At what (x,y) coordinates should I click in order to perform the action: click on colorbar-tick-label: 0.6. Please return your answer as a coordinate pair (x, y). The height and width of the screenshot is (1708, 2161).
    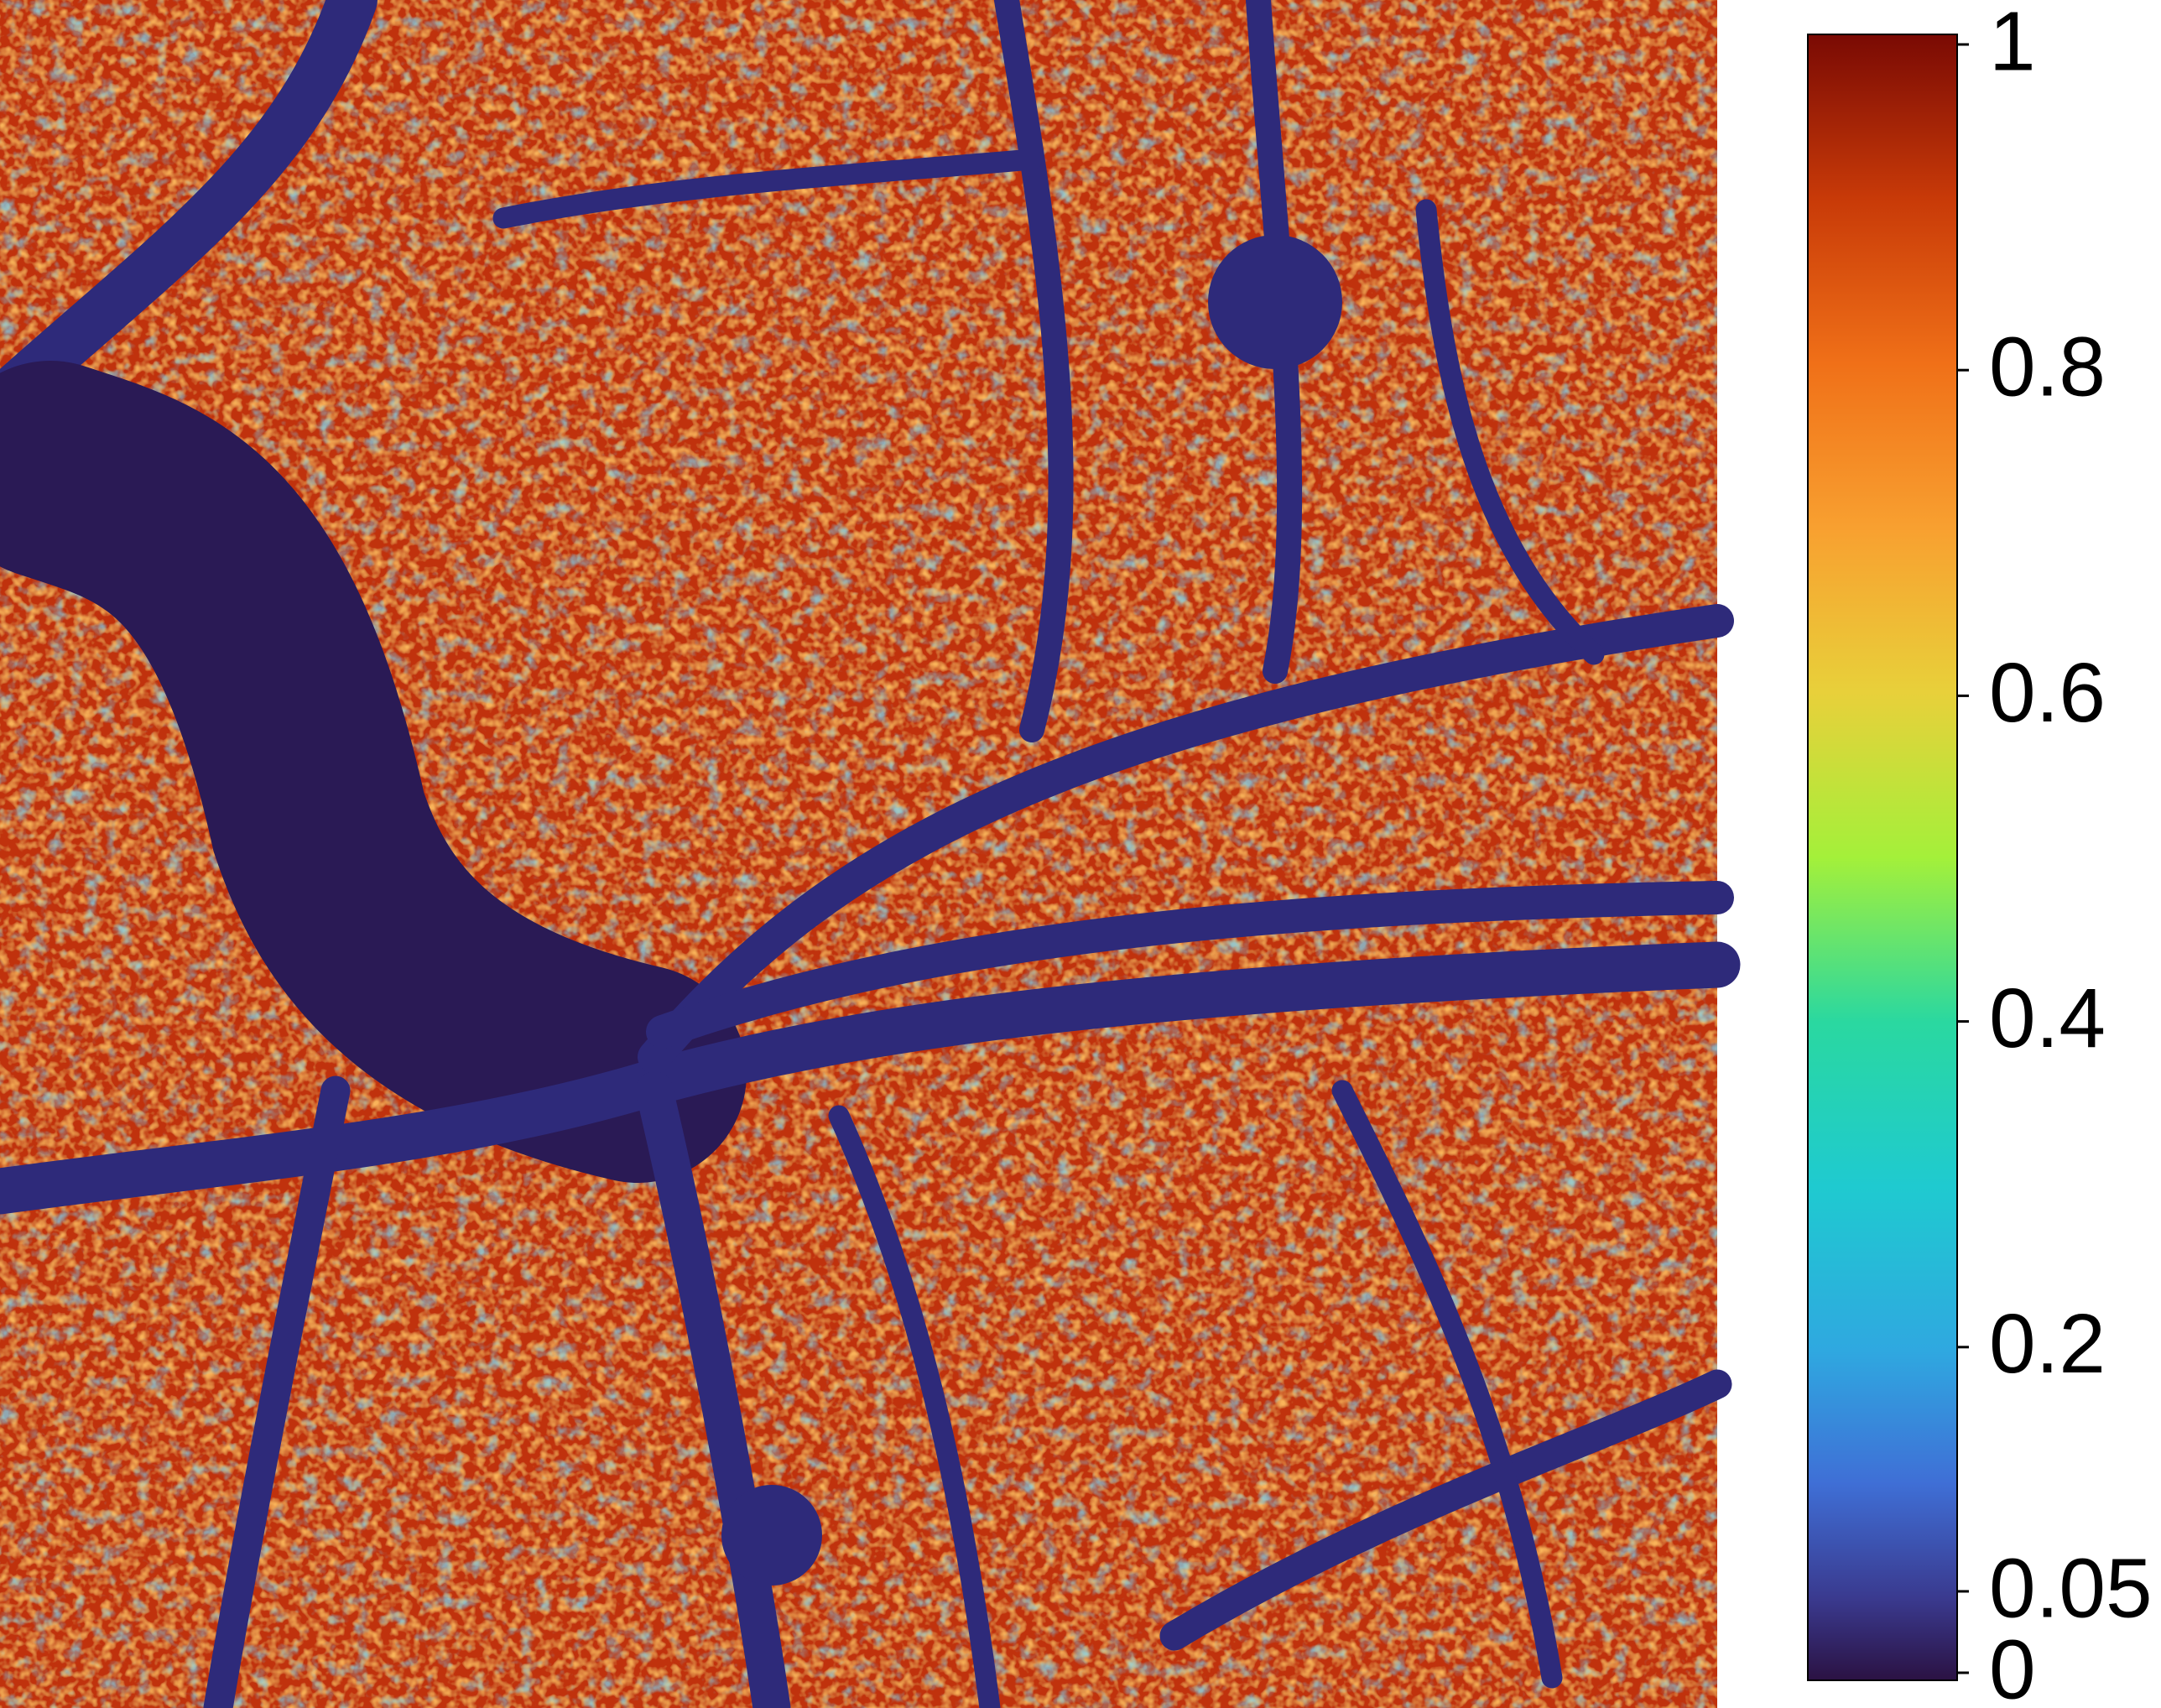
    Looking at the image, I should click on (2048, 693).